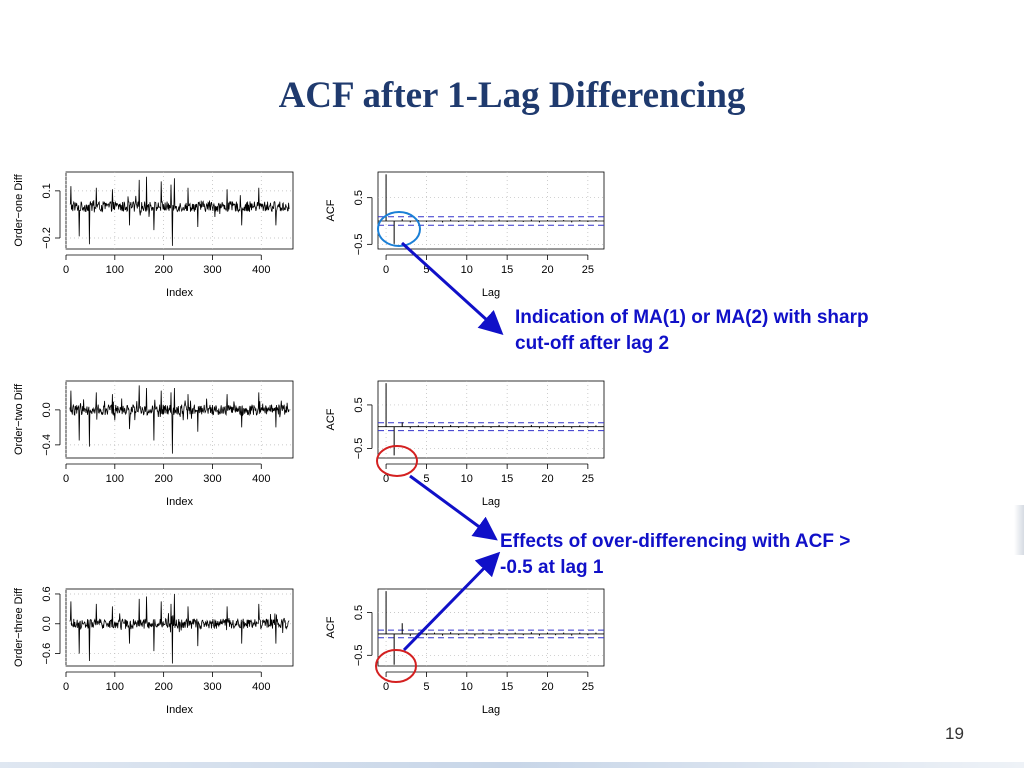 The width and height of the screenshot is (1024, 768). Describe the element at coordinates (19, 209) in the screenshot. I see `y-axis-title-0: Order−one Diff` at that location.